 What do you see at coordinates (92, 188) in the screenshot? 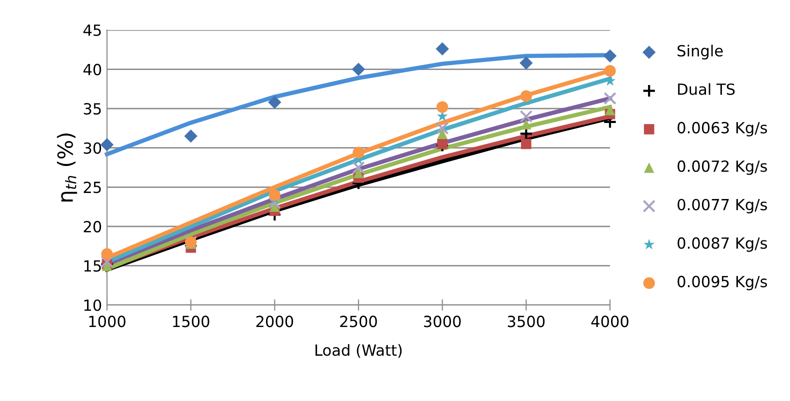
I see `y-tick-label: 25` at bounding box center [92, 188].